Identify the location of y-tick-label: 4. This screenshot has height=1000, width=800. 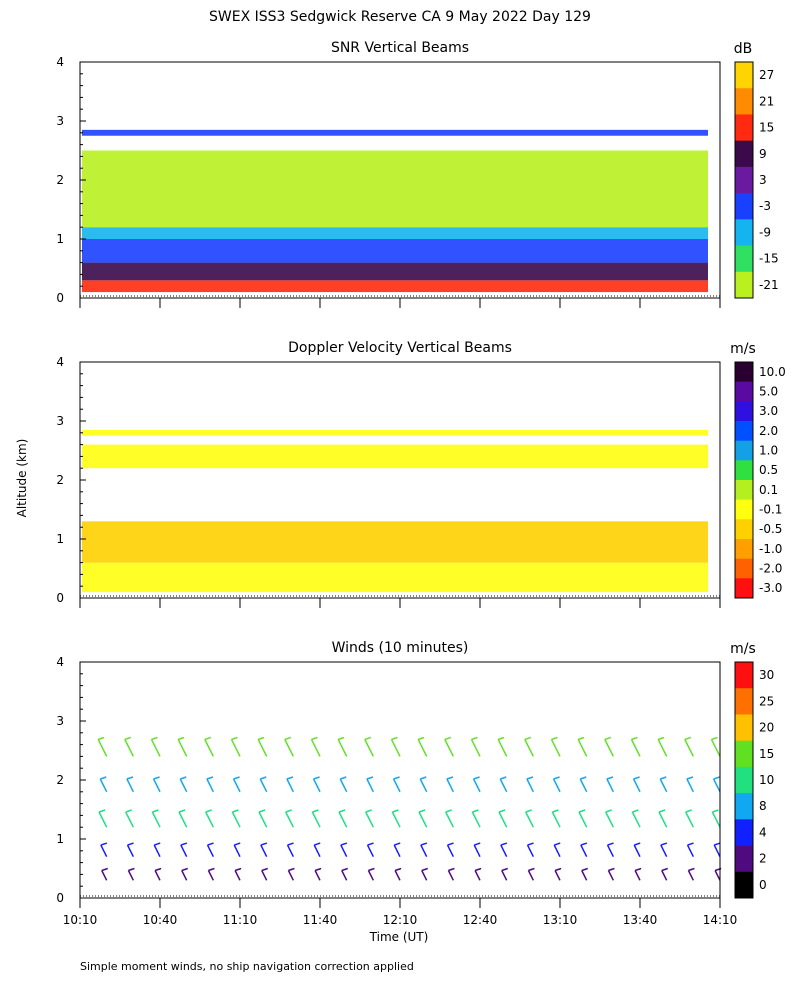
(60, 62).